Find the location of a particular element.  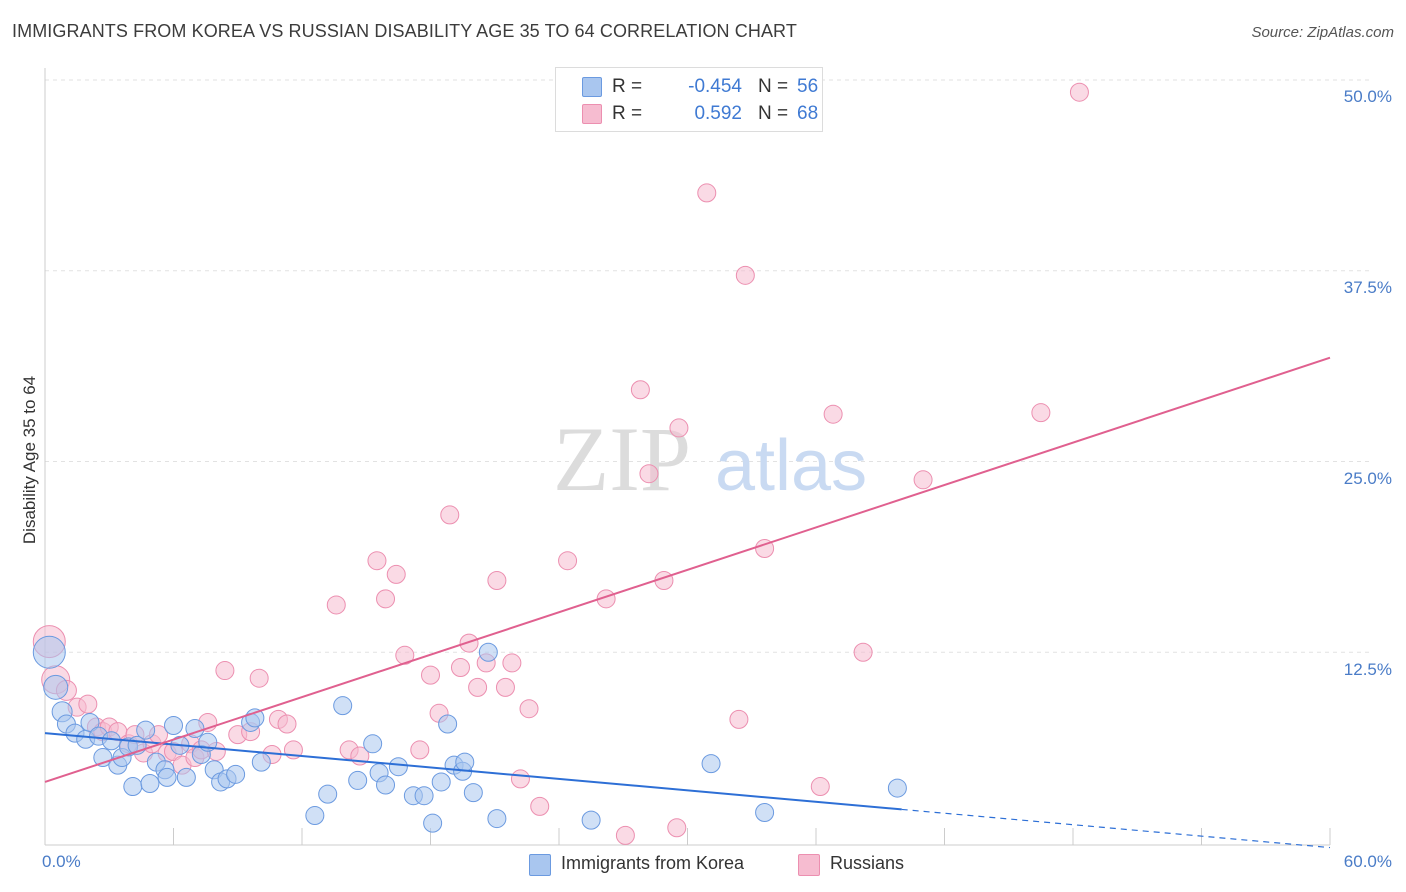

korea-trend-line is located at coordinates (473, 771).